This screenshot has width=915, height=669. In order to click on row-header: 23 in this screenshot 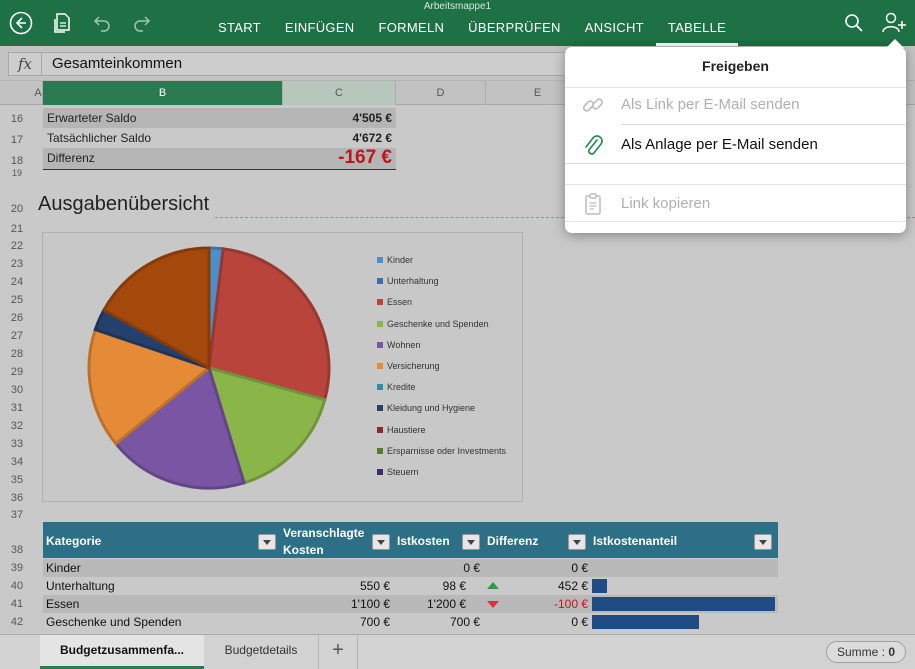, I will do `click(17, 264)`.